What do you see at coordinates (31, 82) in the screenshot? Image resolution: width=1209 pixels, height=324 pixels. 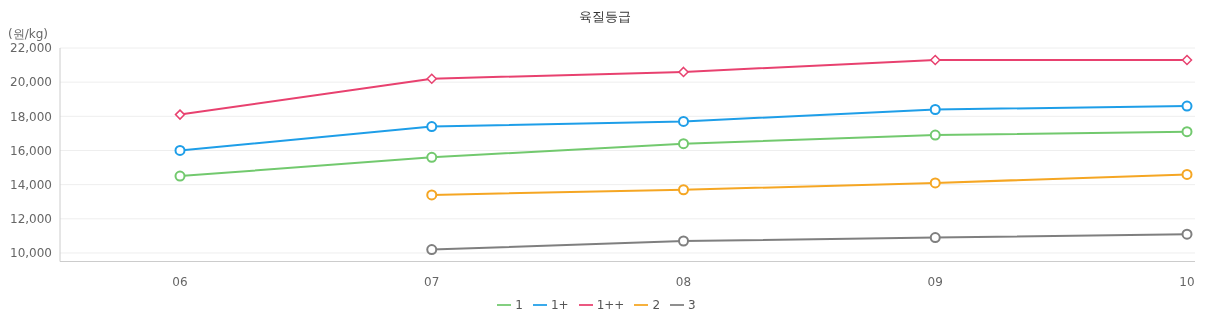 I see `y-tick-label: 20,000` at bounding box center [31, 82].